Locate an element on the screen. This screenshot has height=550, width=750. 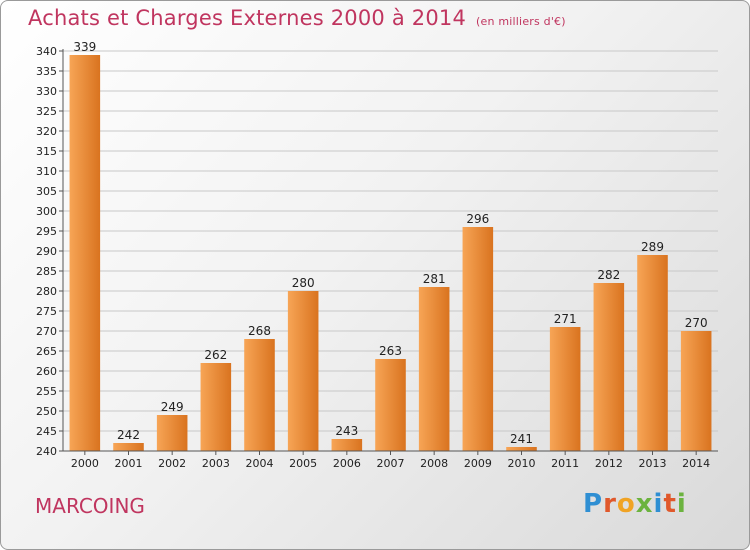
bar-value-label: 249 is located at coordinates (172, 407).